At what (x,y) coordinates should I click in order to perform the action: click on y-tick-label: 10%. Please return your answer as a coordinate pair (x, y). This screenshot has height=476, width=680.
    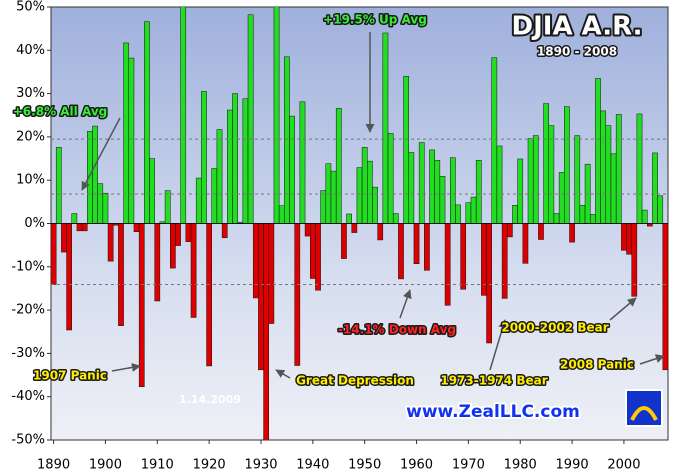
    Looking at the image, I should click on (30, 180).